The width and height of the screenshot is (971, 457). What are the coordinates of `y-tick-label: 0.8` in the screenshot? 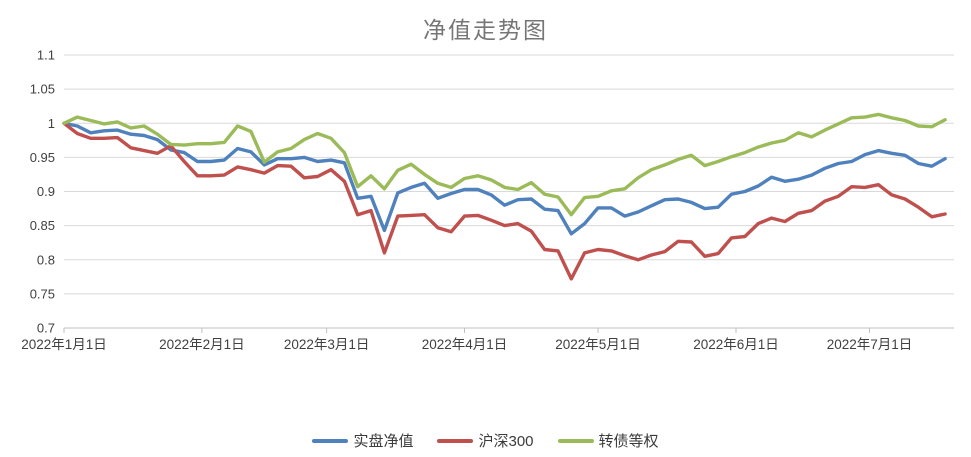 It's located at (46, 259).